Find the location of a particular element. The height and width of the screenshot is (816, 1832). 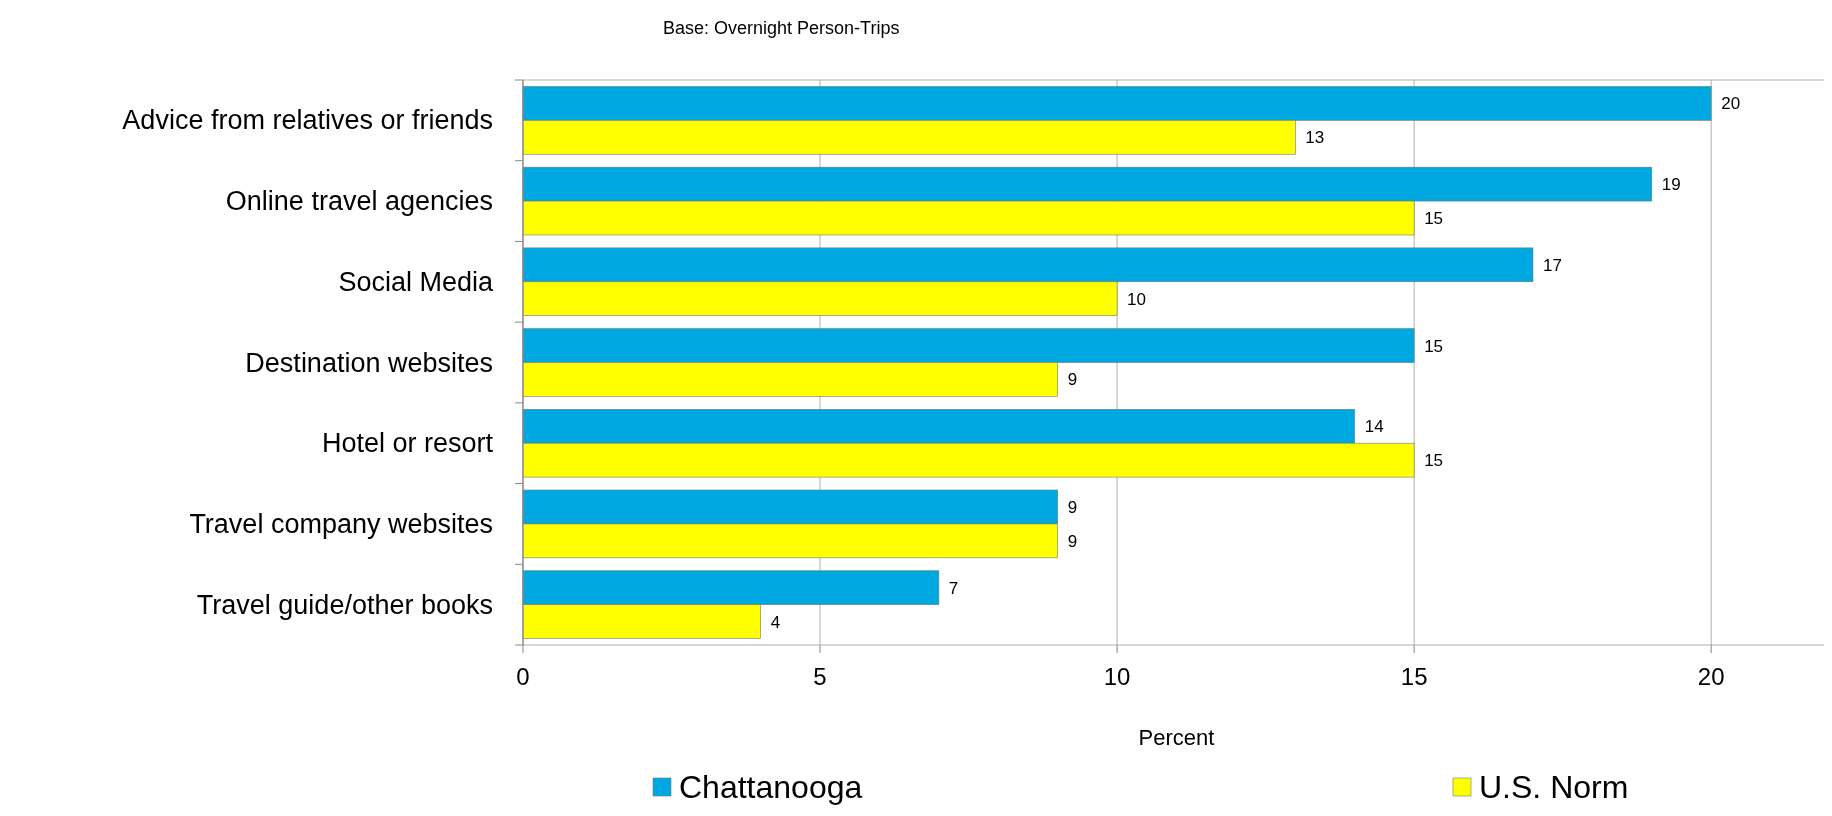

x-axis-title: Percent is located at coordinates (1176, 737).